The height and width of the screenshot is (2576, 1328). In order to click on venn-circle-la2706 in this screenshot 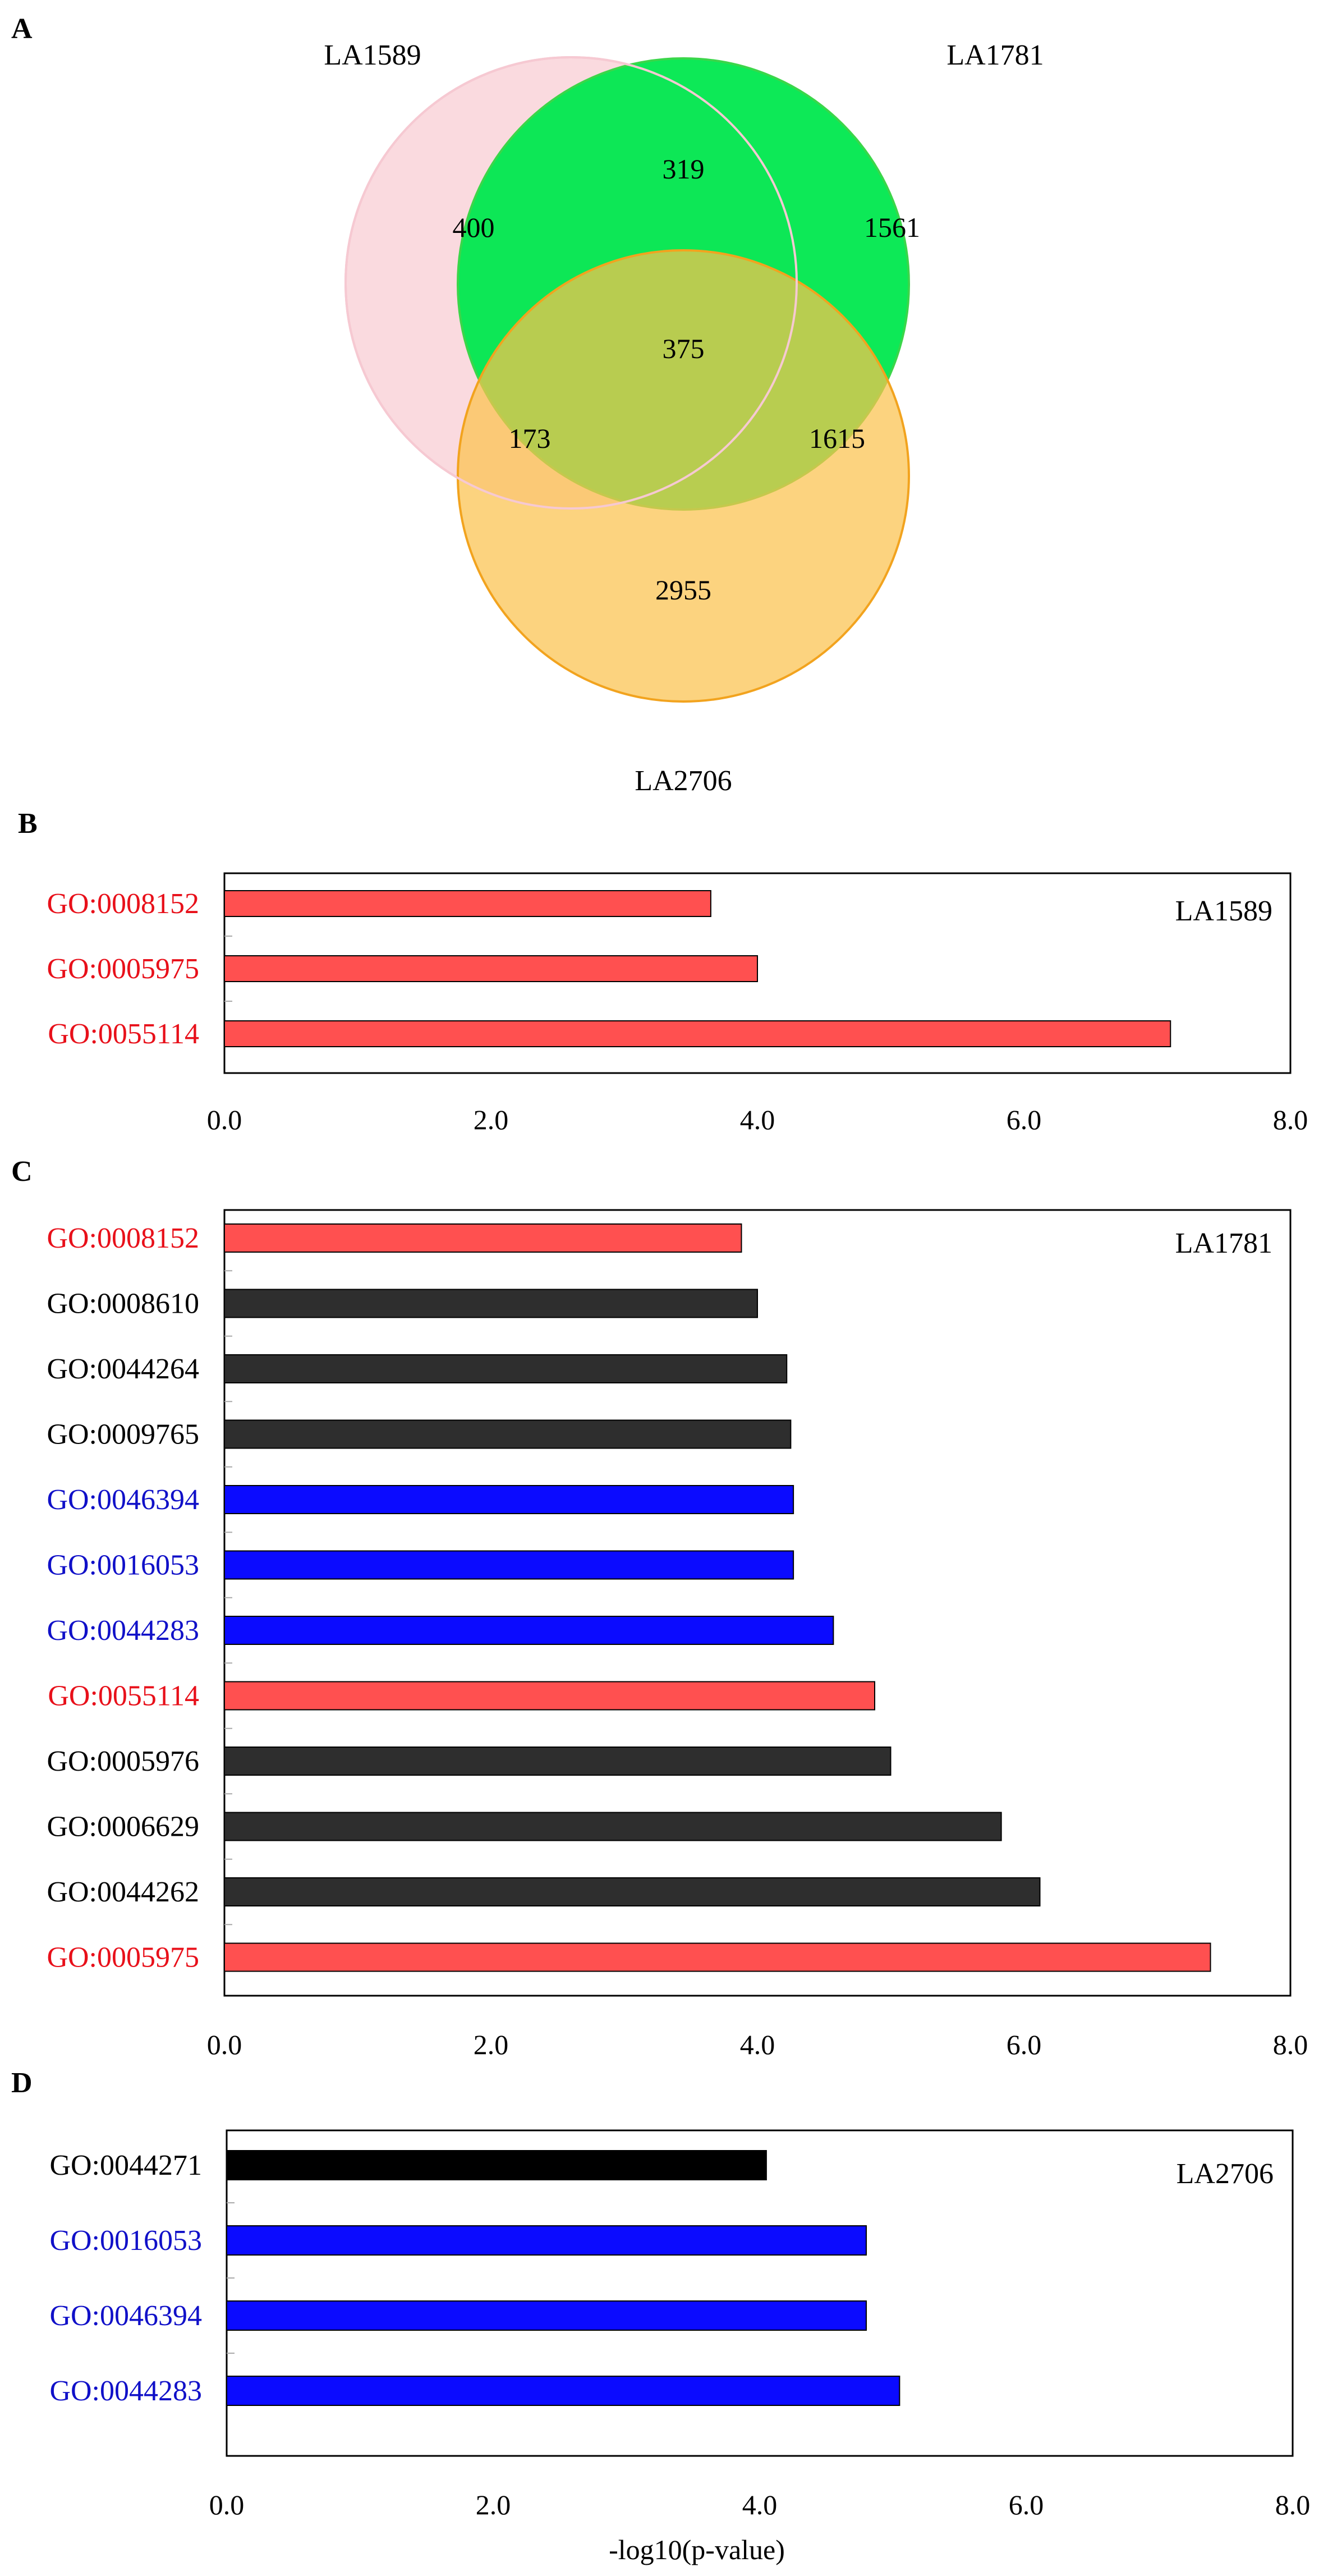, I will do `click(684, 476)`.